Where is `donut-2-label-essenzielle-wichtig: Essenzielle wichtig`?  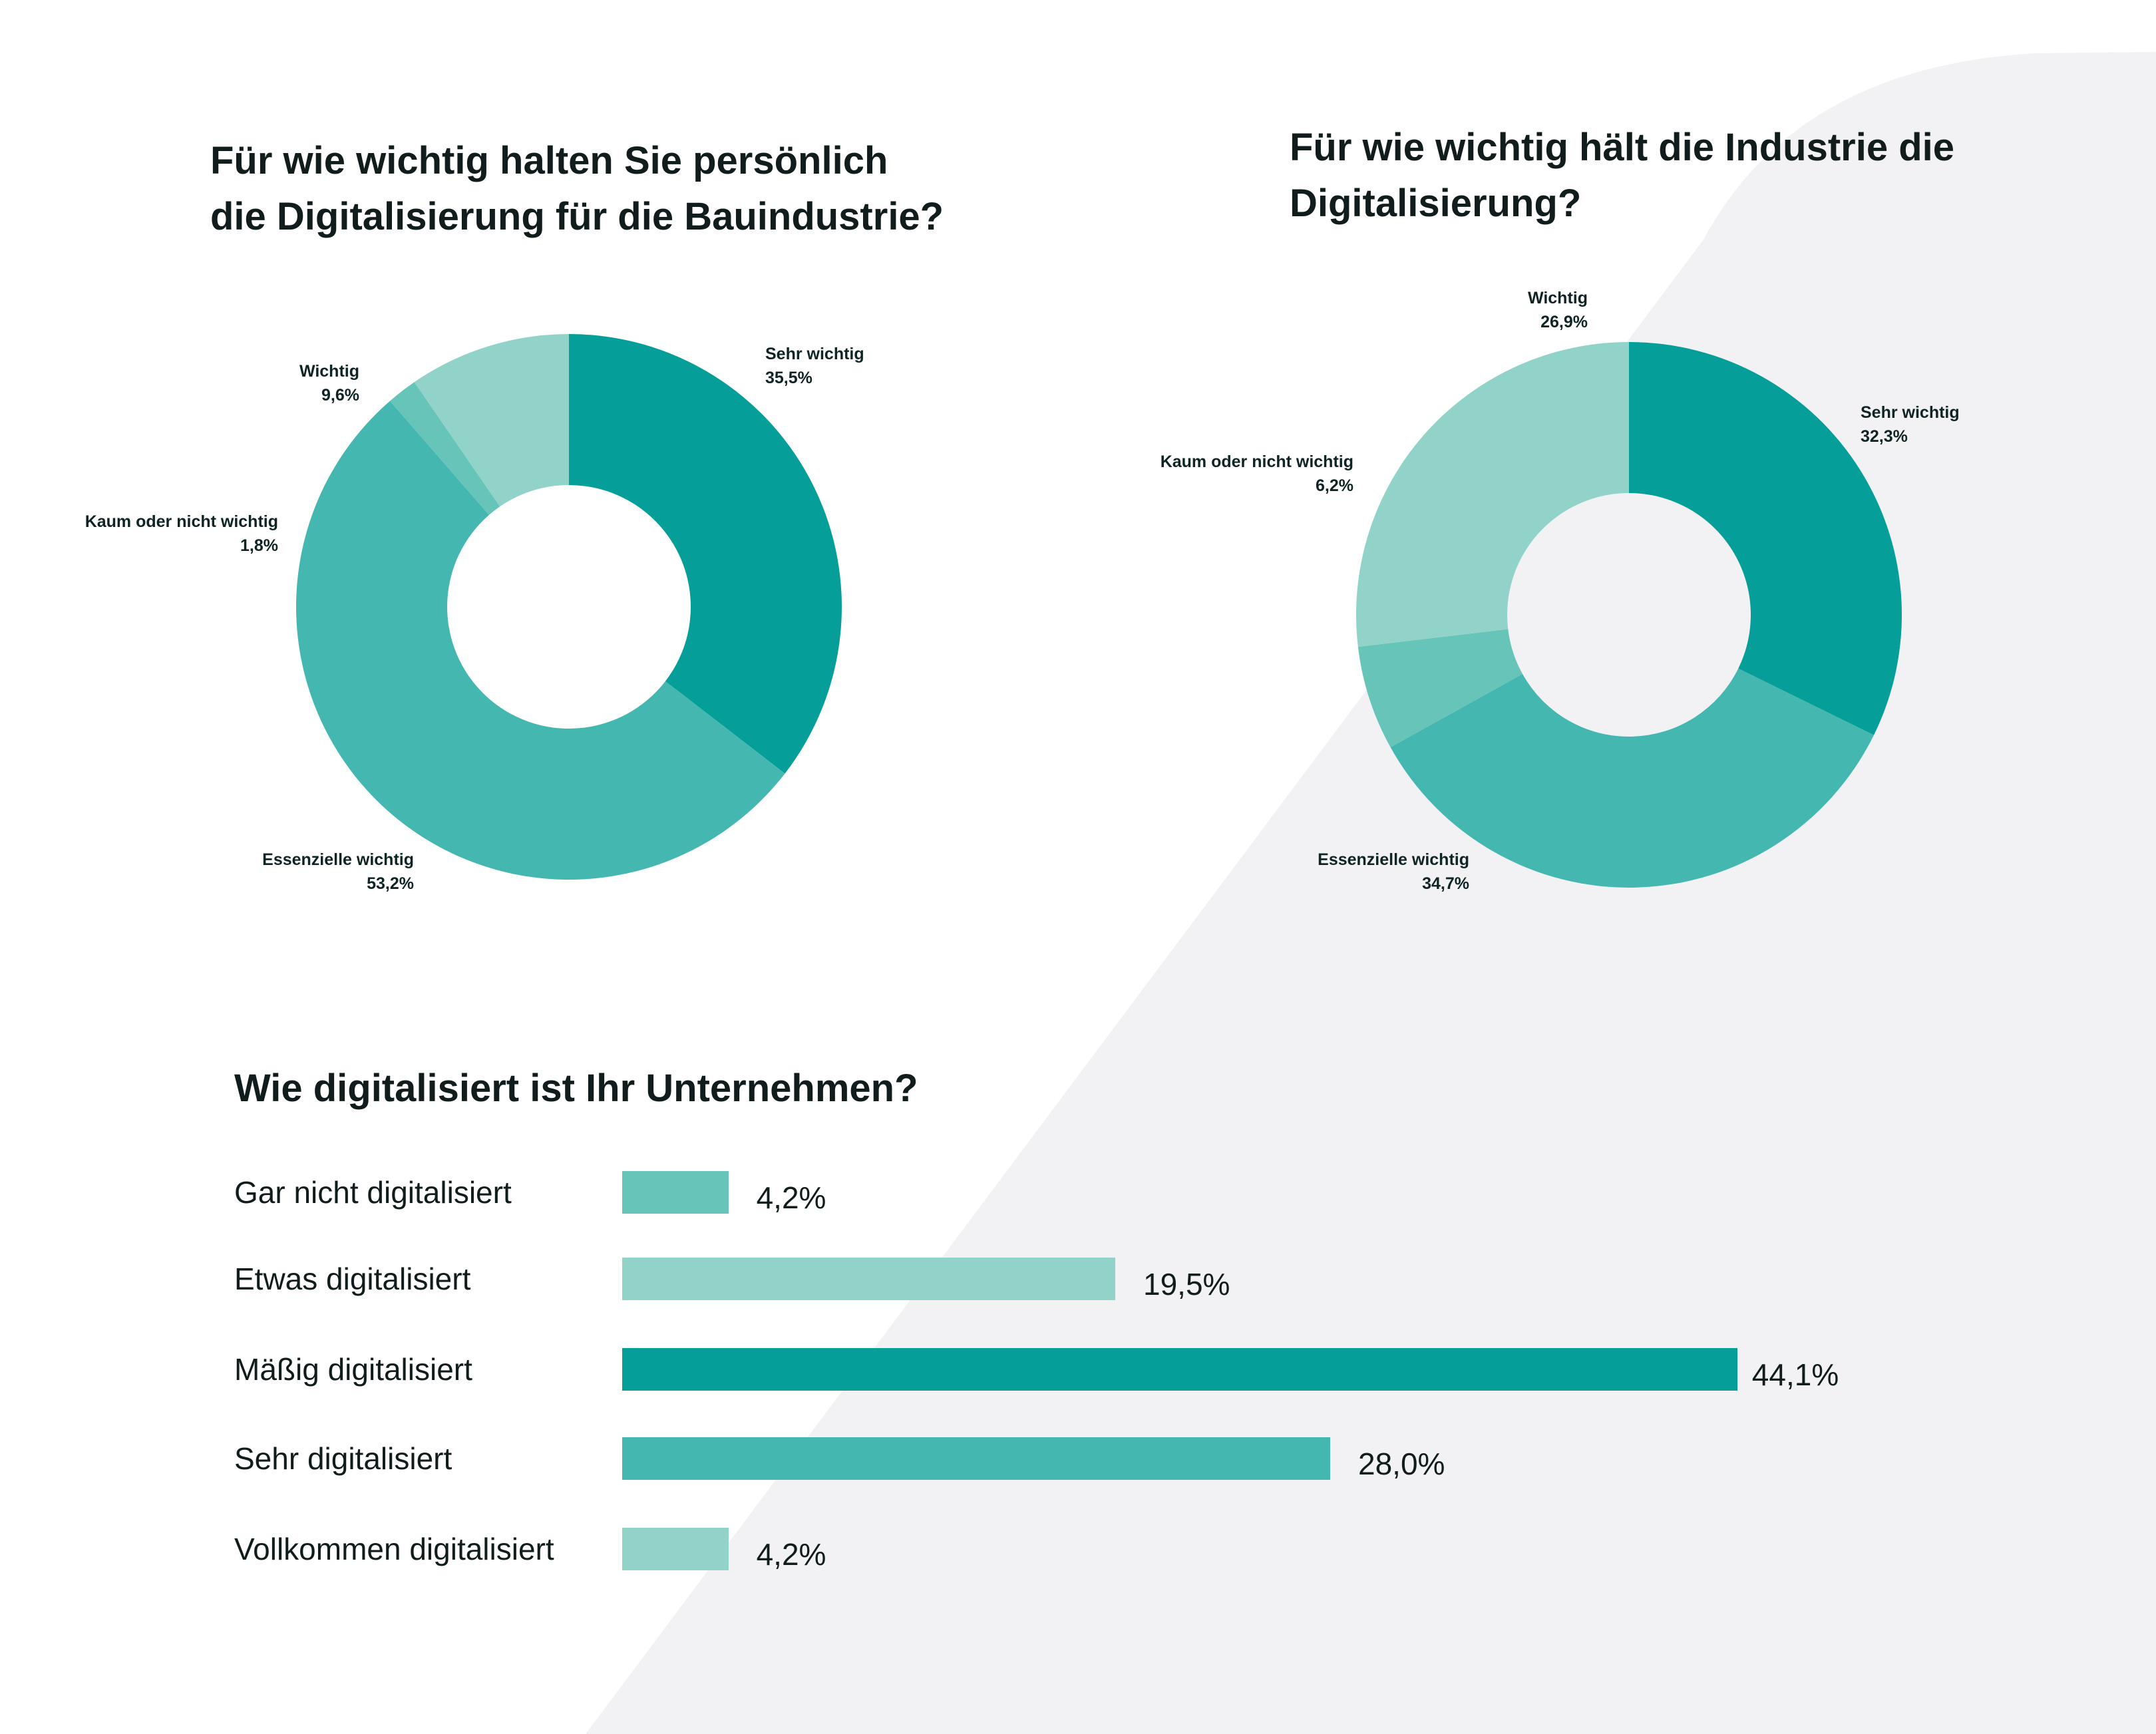 donut-2-label-essenzielle-wichtig: Essenzielle wichtig is located at coordinates (1393, 860).